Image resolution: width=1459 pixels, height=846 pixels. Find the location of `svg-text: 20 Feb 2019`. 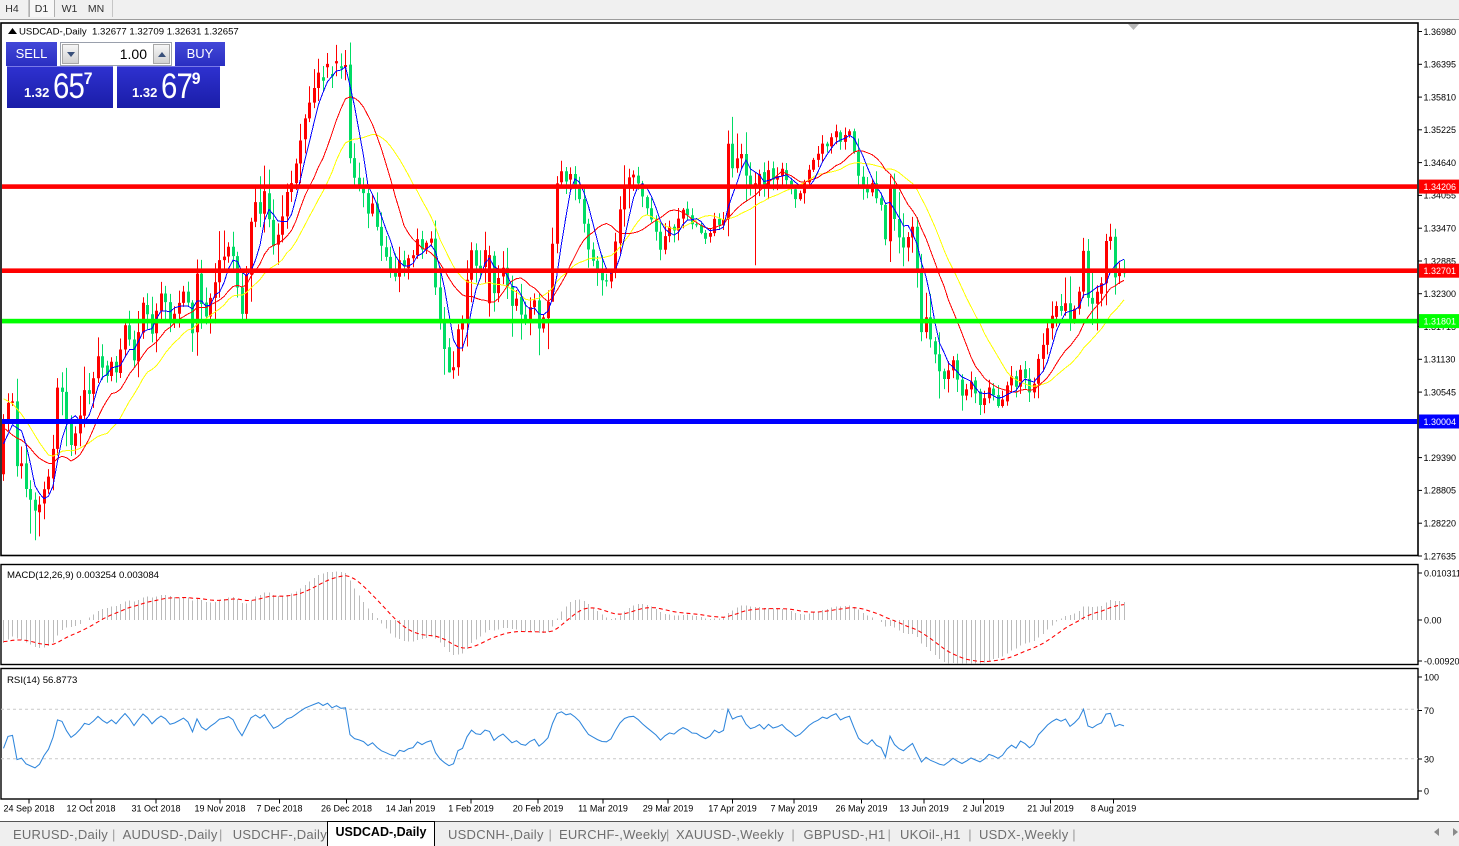

svg-text: 20 Feb 2019 is located at coordinates (538, 809).